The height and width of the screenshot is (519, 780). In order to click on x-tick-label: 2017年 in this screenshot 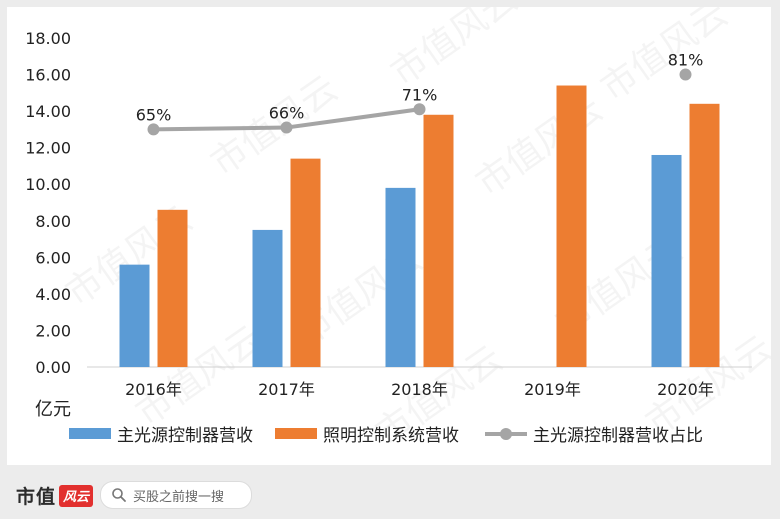, I will do `click(286, 389)`.